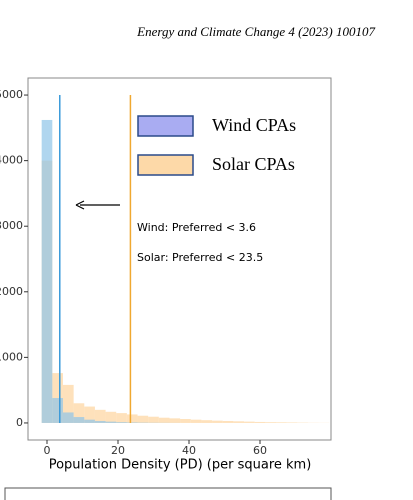 The height and width of the screenshot is (500, 413). Describe the element at coordinates (11, 225) in the screenshot. I see `y-tick-label: 3000` at that location.